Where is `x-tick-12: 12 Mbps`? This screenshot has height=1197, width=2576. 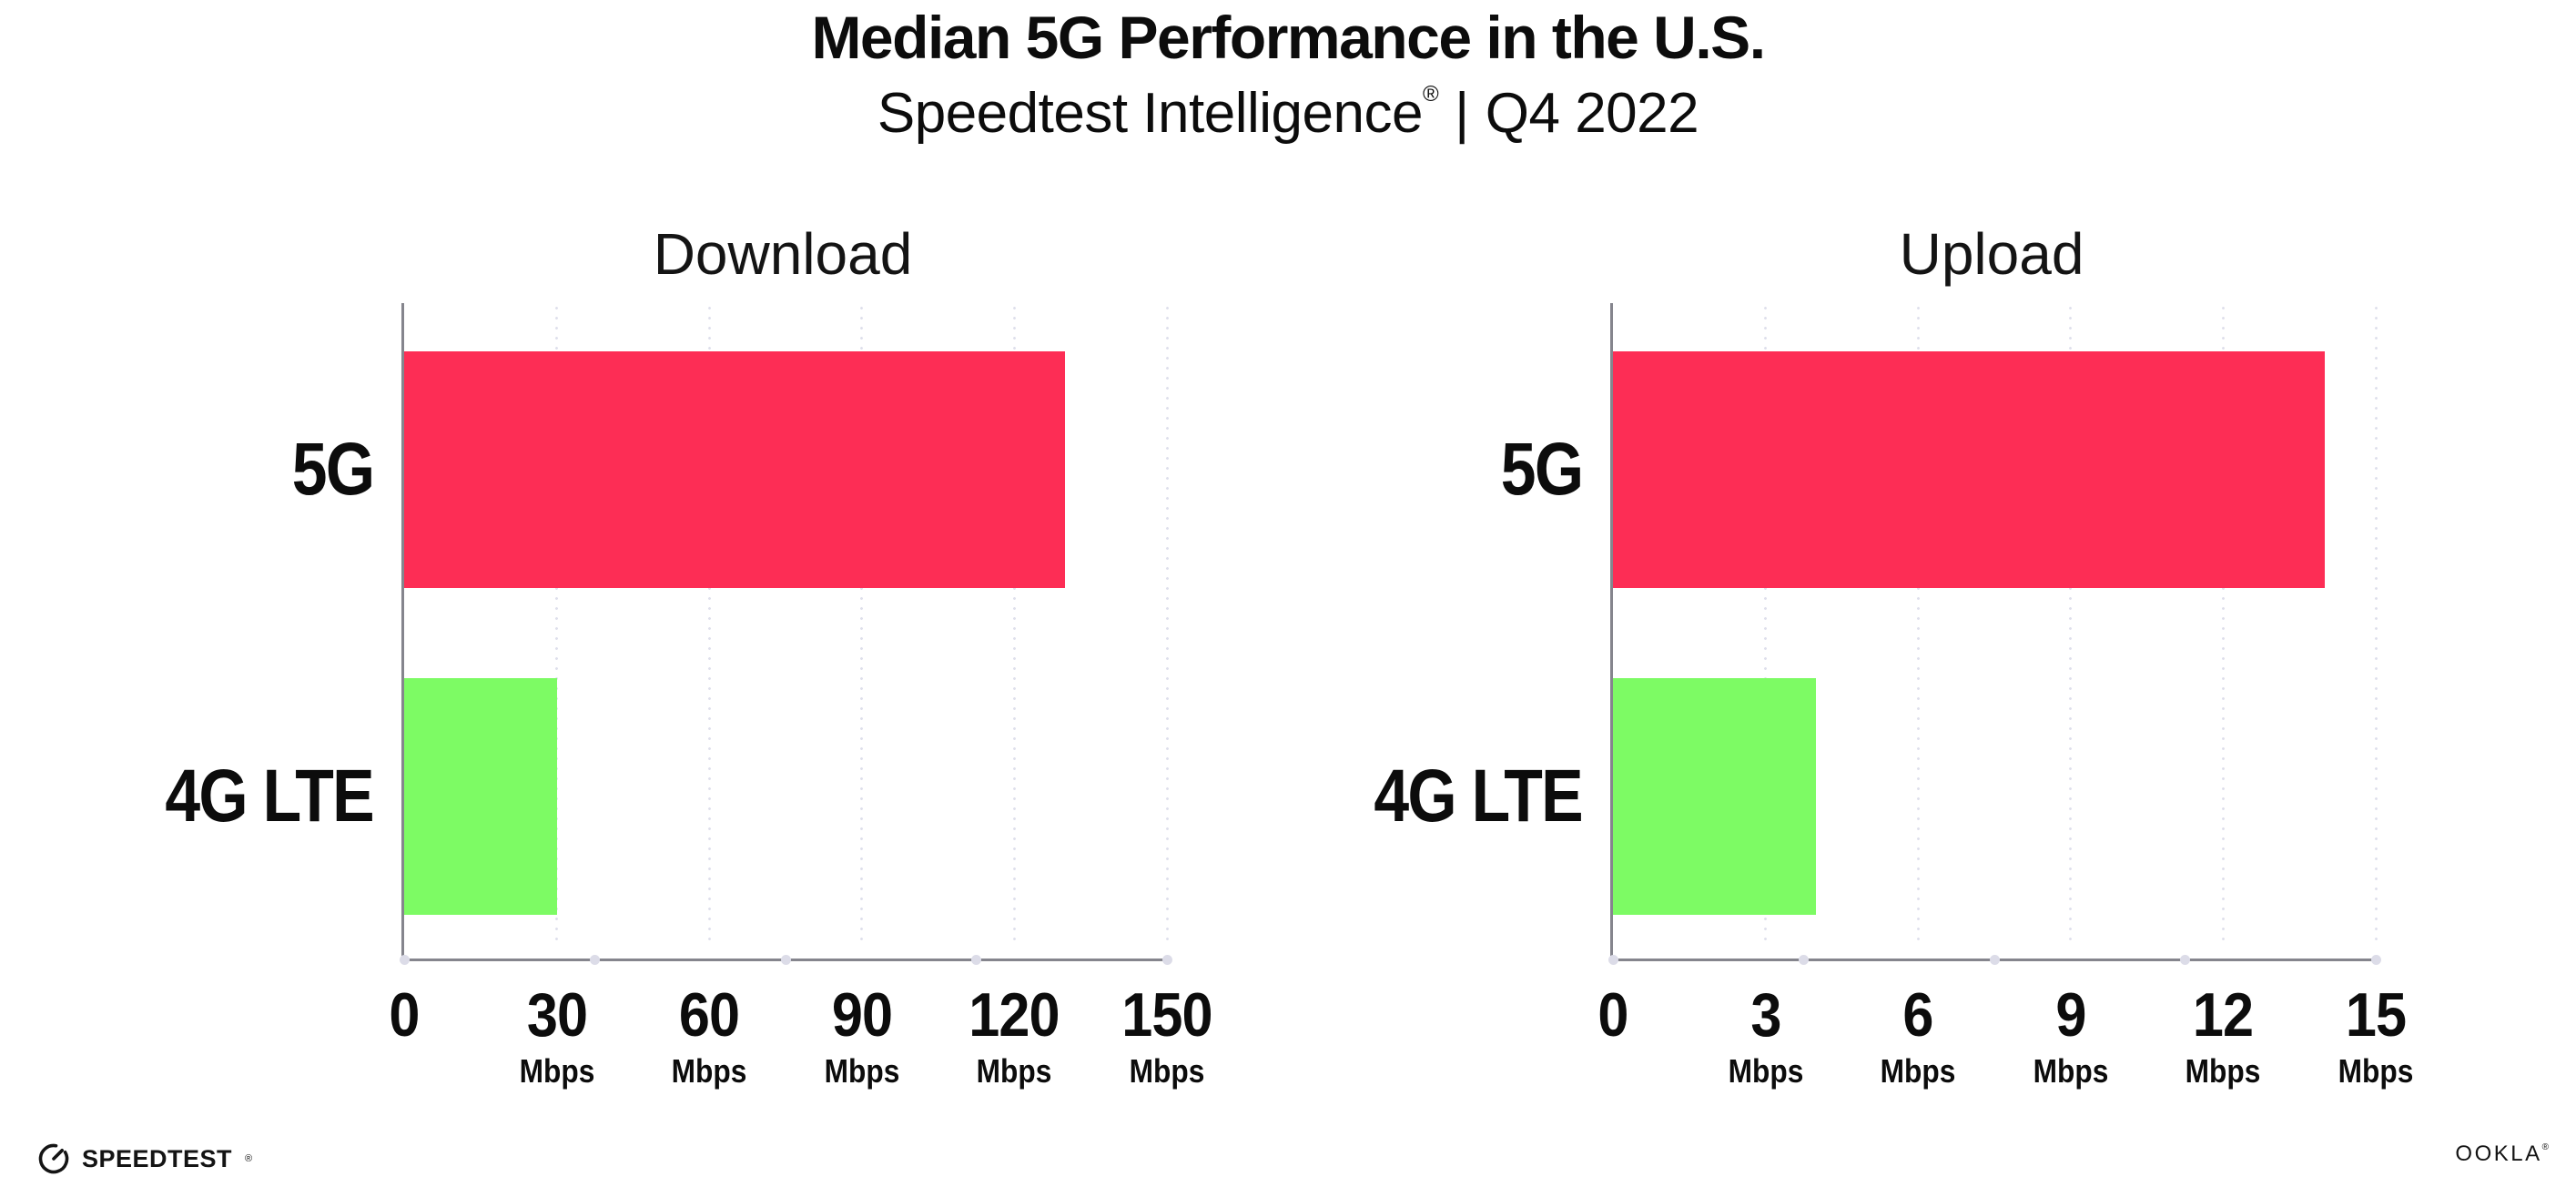
x-tick-12: 12 Mbps is located at coordinates (2223, 1036).